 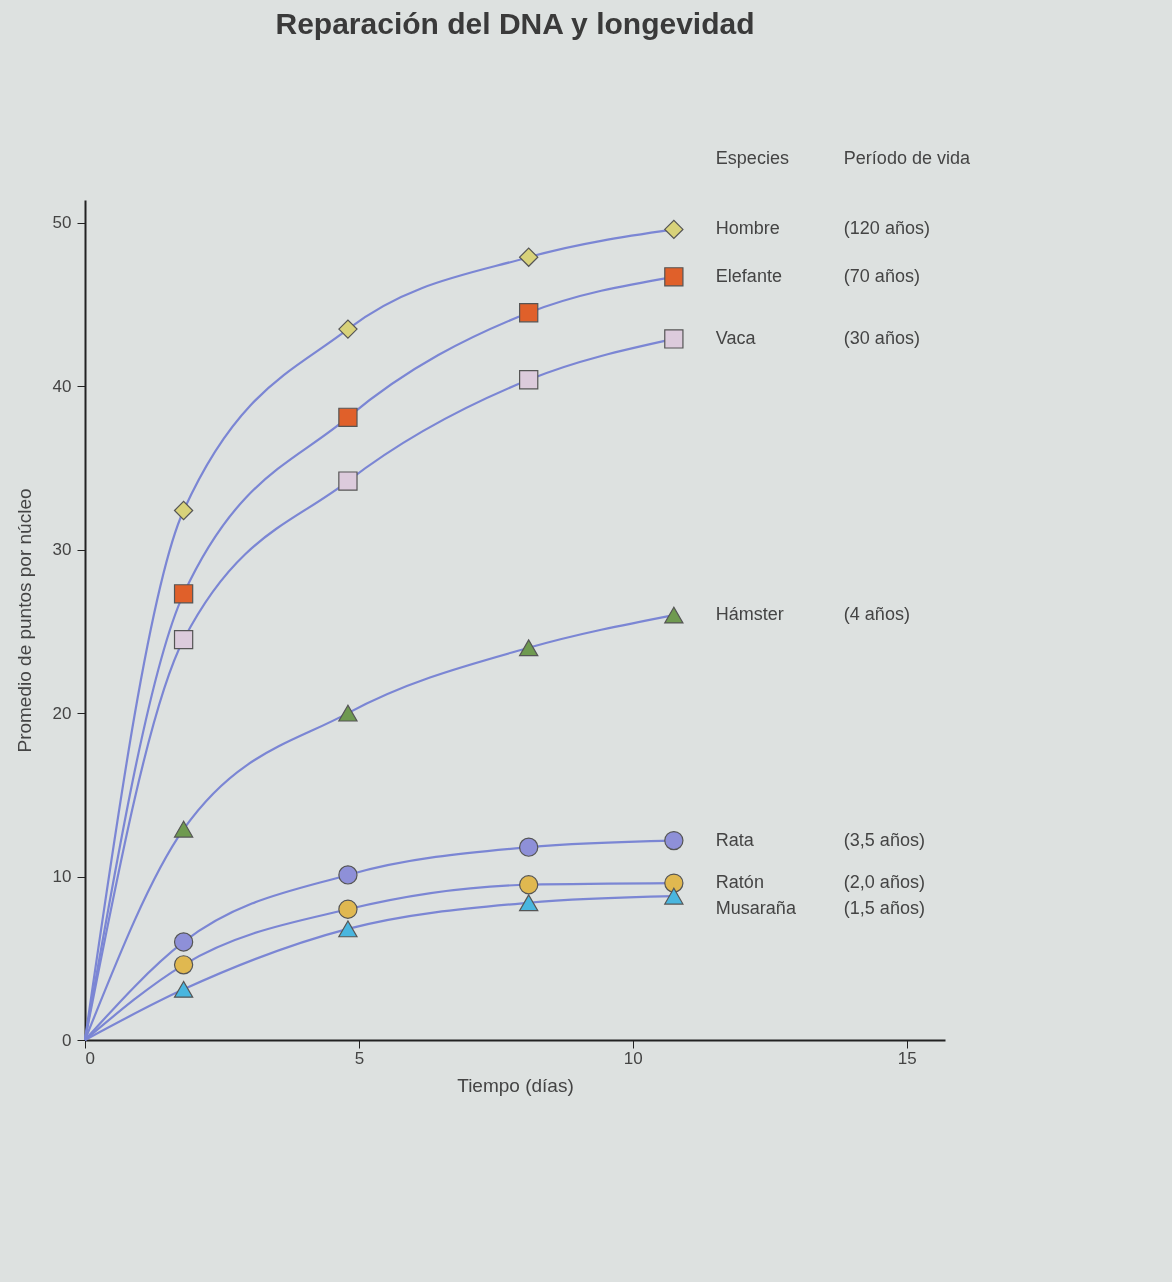 What do you see at coordinates (752, 158) in the screenshot?
I see `legend-title: Especies` at bounding box center [752, 158].